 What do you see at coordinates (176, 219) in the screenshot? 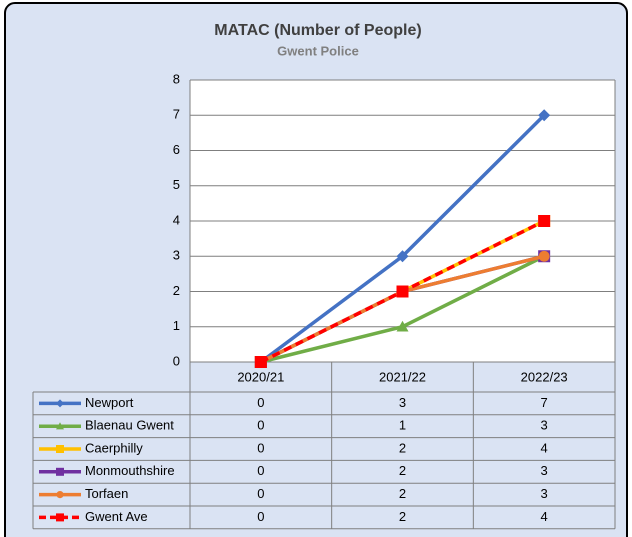
I see `y-tick-label: 4` at bounding box center [176, 219].